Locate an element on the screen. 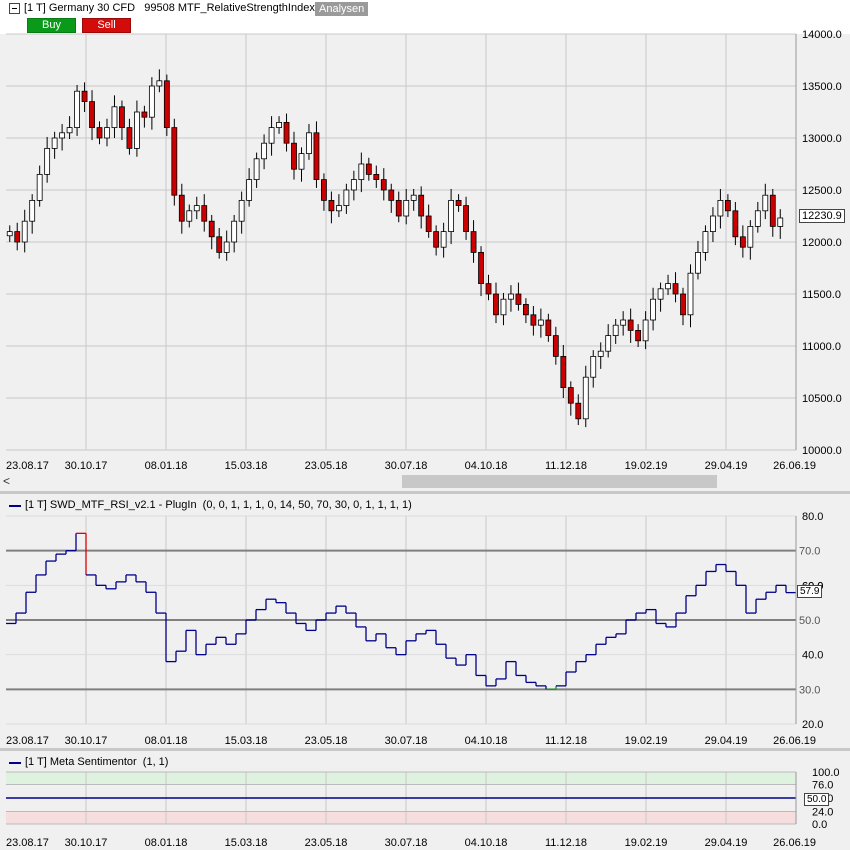 This screenshot has height=850, width=850. sentiment-tick-label: 0.0 is located at coordinates (819, 825).